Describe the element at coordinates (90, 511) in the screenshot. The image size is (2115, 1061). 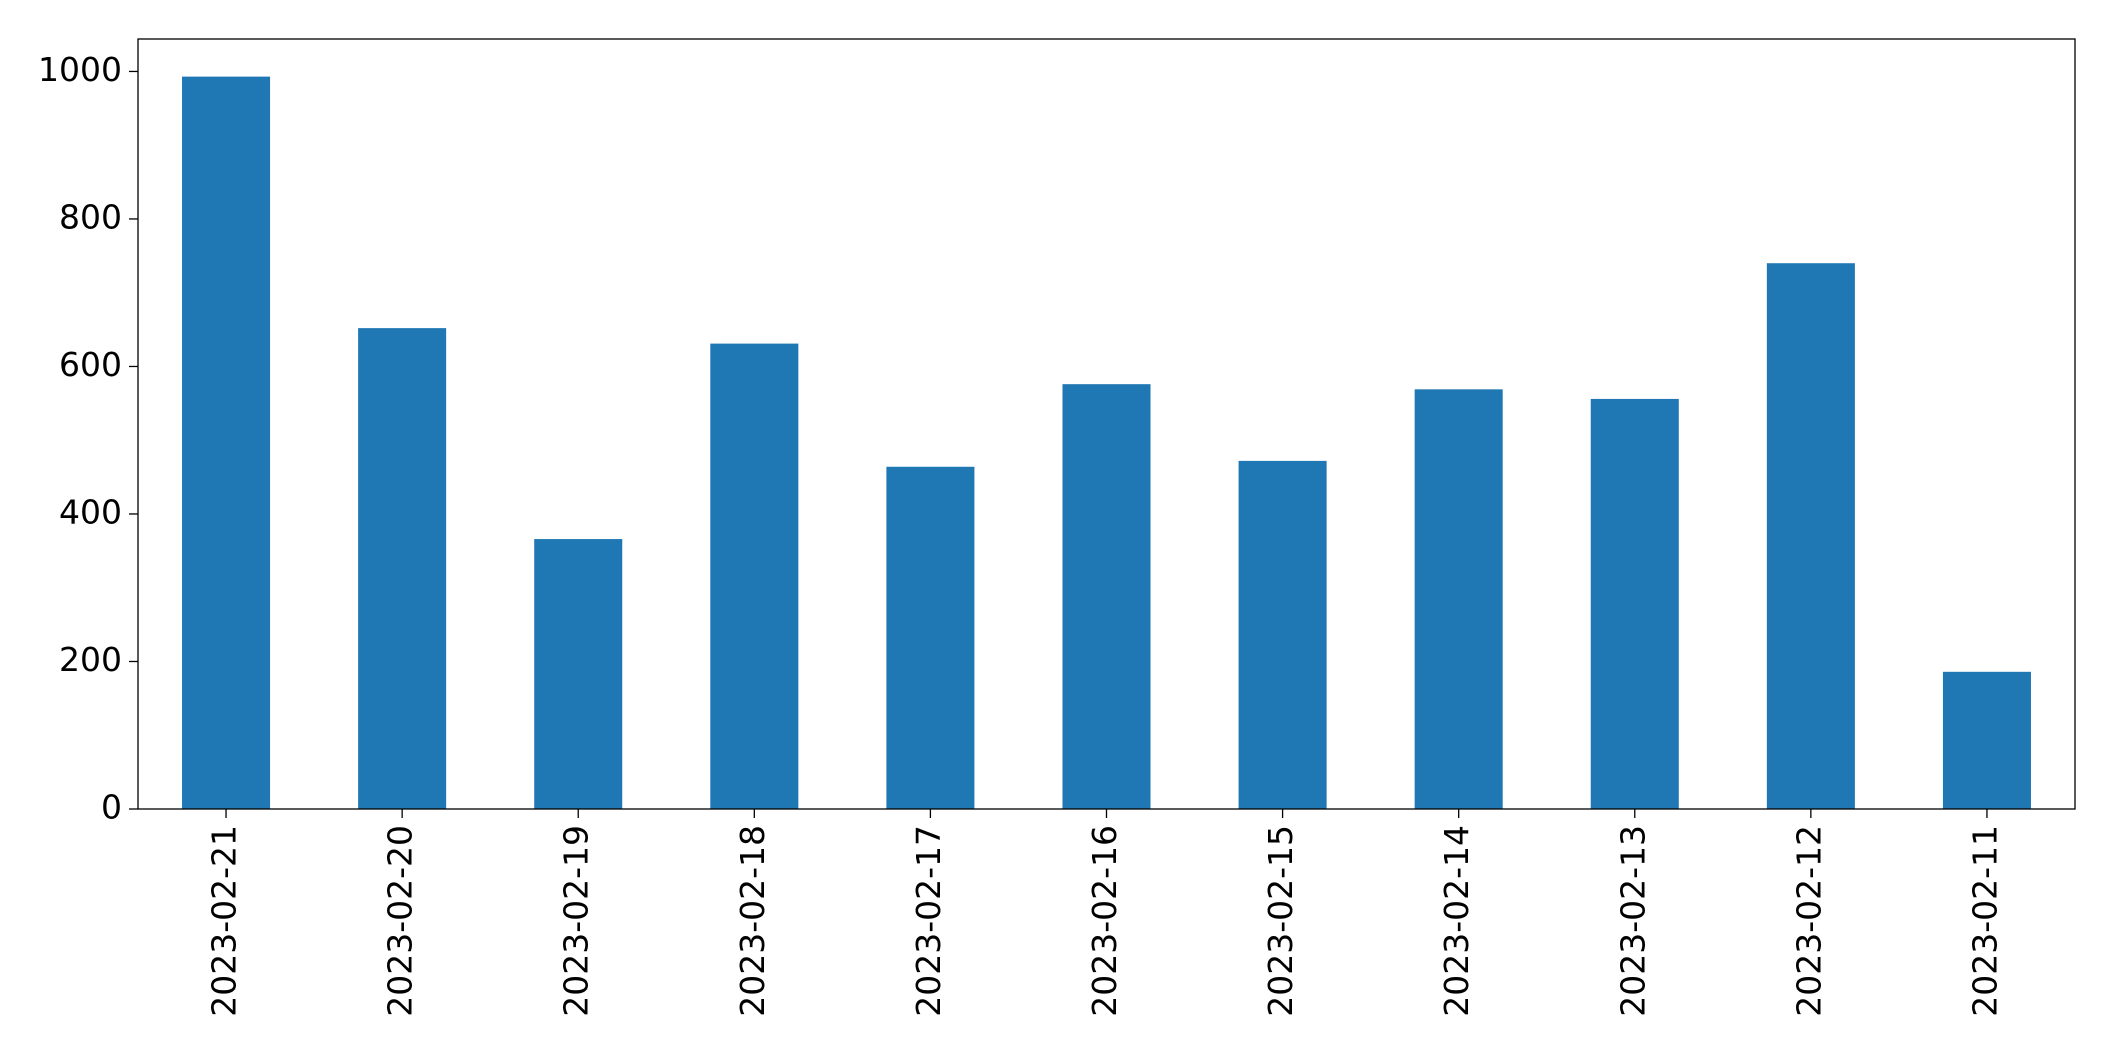
I see `y-tick-label: 400` at that location.